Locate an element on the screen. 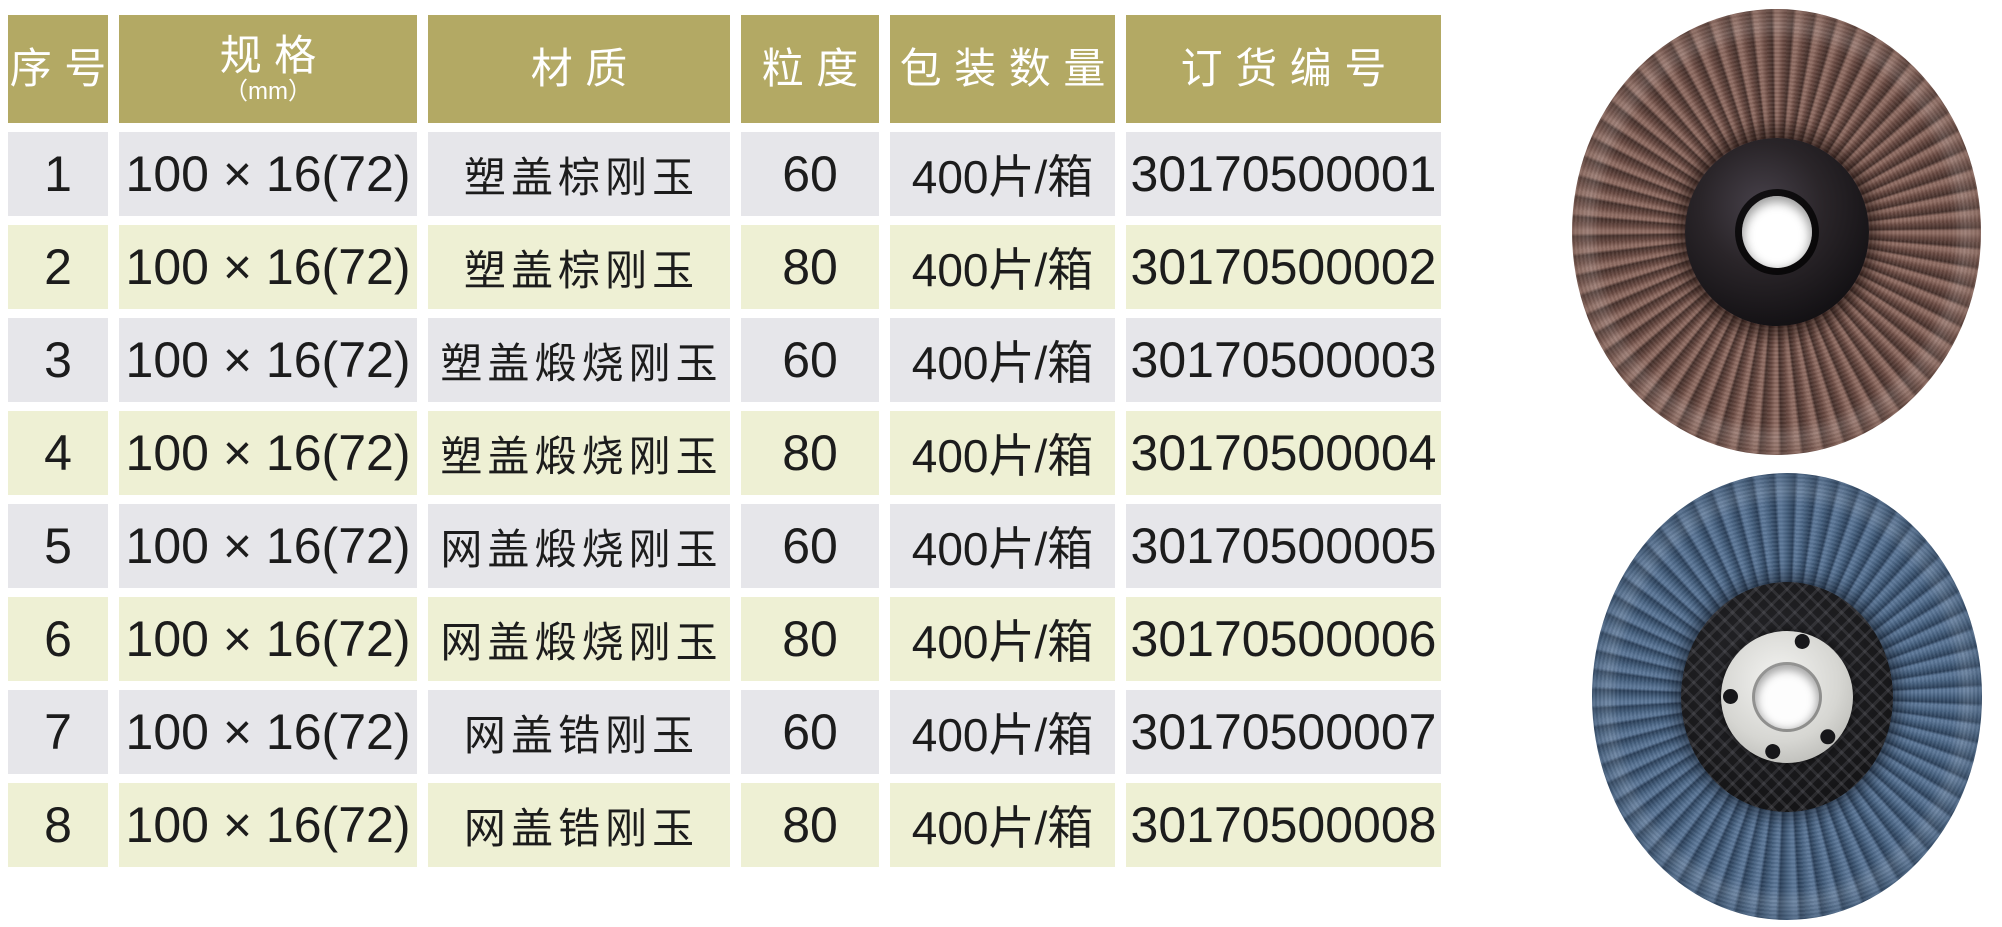  cell-order_no: 30170500003 is located at coordinates (1283, 360).